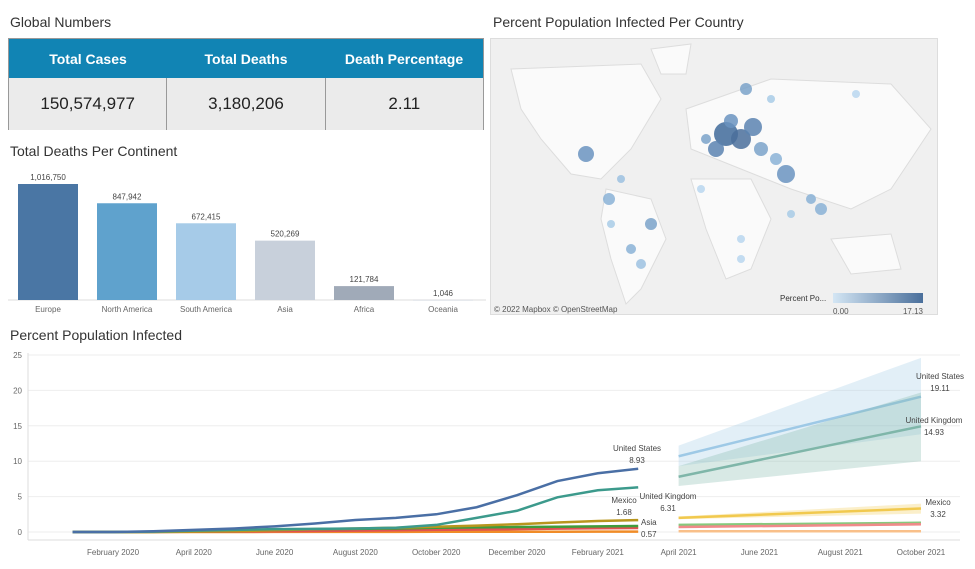  Describe the element at coordinates (364, 309) in the screenshot. I see `bar-category-label: Africa` at that location.